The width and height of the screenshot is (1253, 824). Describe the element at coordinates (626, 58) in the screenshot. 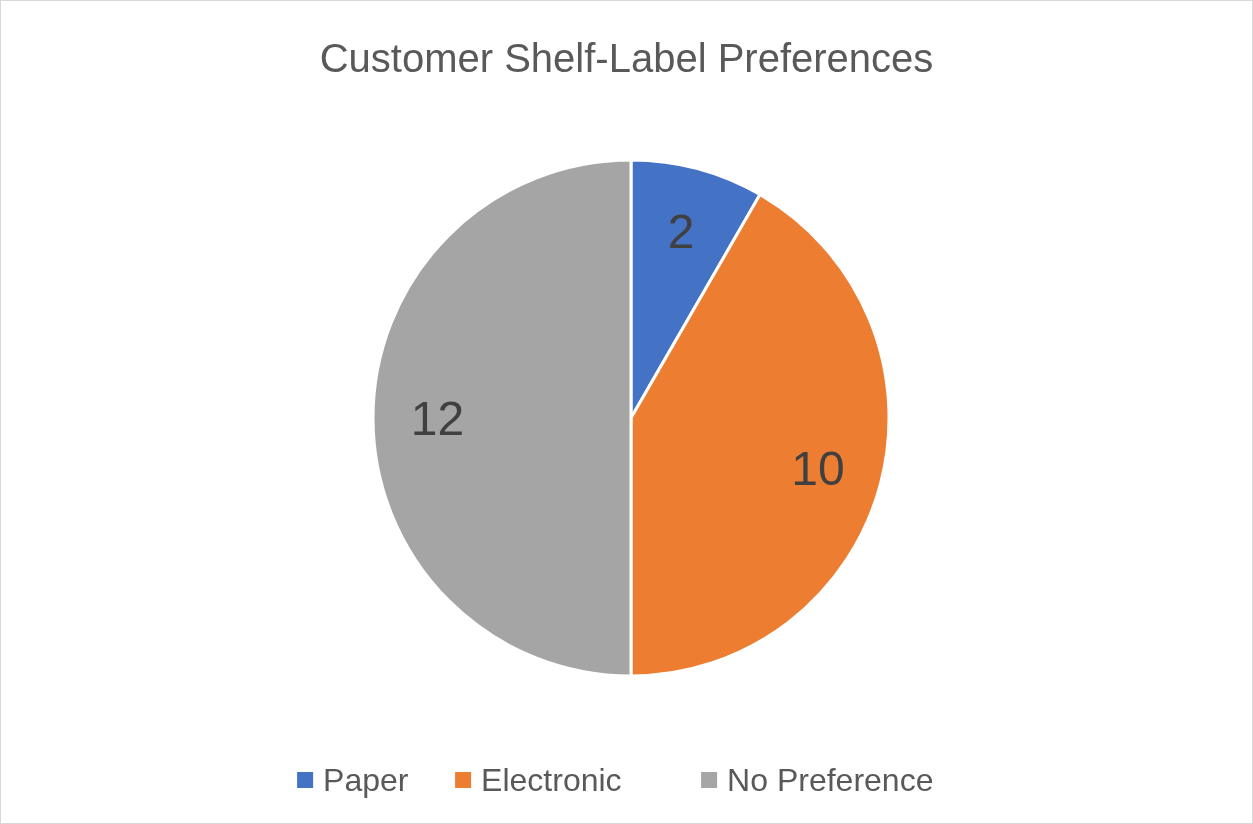

I see `chart-title: Customer Shelf-Label Preferences` at that location.